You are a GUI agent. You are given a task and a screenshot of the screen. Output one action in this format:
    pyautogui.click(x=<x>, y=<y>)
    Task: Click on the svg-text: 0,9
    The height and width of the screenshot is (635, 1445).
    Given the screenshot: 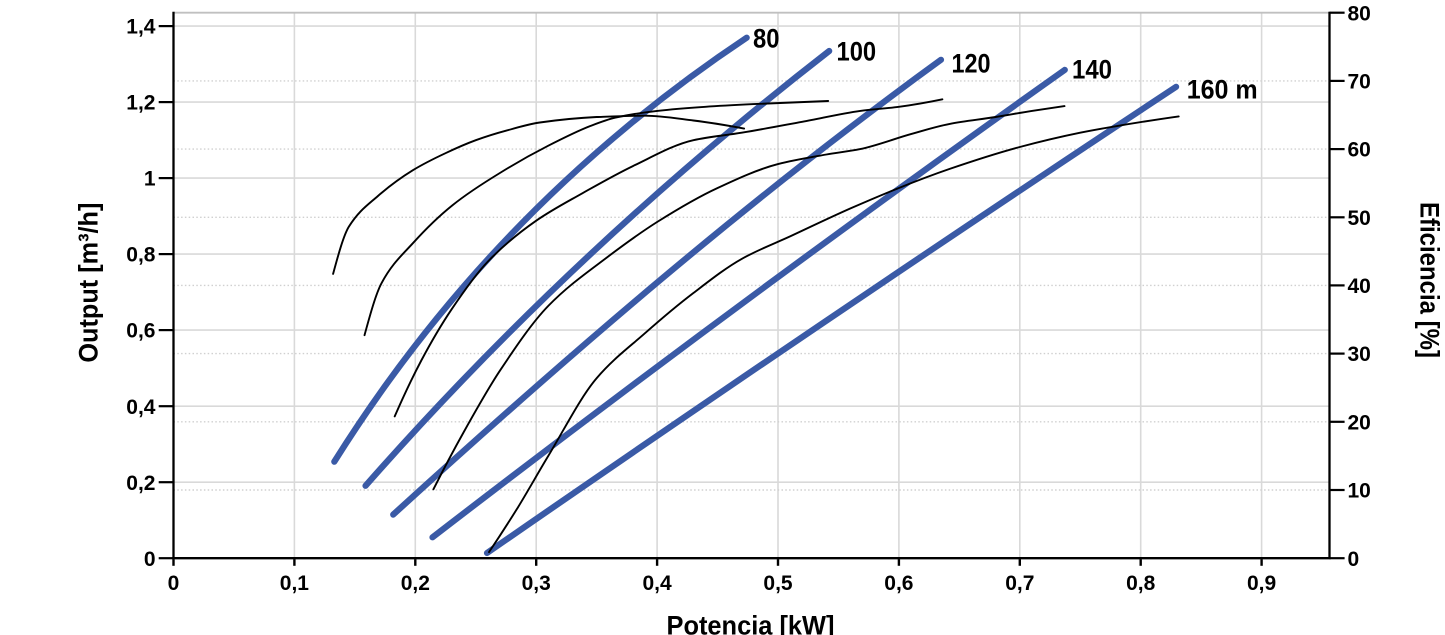 What is the action you would take?
    pyautogui.click(x=1261, y=583)
    